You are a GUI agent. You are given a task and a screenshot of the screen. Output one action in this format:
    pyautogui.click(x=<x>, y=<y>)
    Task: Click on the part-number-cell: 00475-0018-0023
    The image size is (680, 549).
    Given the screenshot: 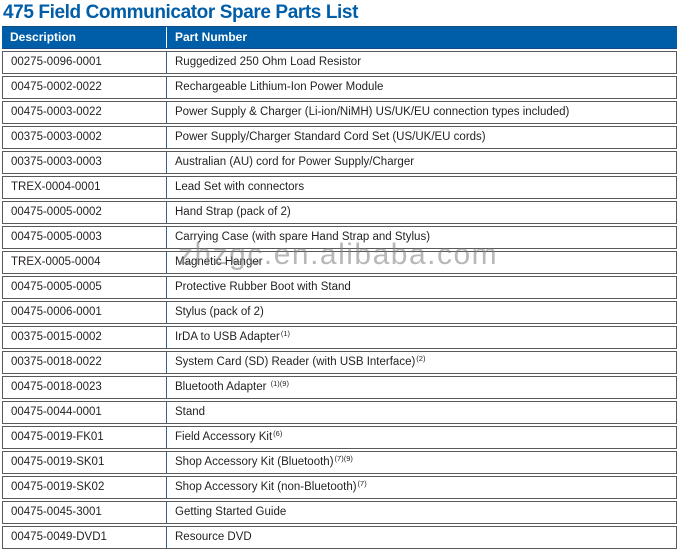 What is the action you would take?
    pyautogui.click(x=85, y=387)
    